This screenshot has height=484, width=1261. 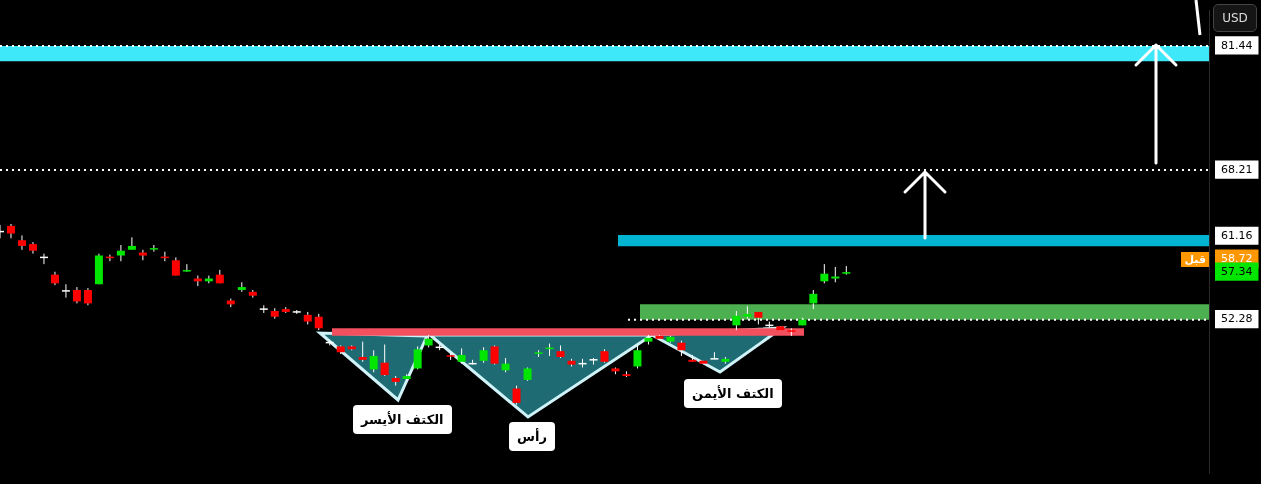 What do you see at coordinates (1237, 236) in the screenshot?
I see `y-tick-label: 61.16` at bounding box center [1237, 236].